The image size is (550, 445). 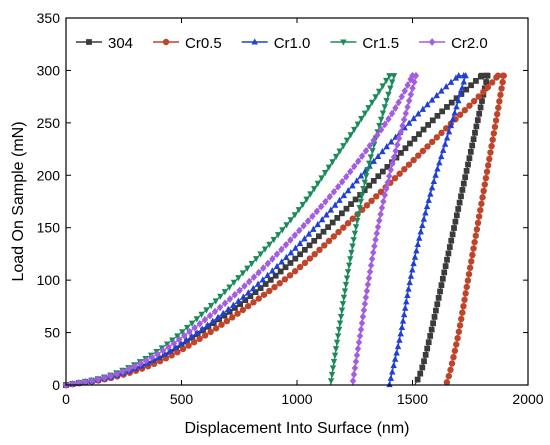 I want to click on legend-label: 304, so click(x=120, y=43).